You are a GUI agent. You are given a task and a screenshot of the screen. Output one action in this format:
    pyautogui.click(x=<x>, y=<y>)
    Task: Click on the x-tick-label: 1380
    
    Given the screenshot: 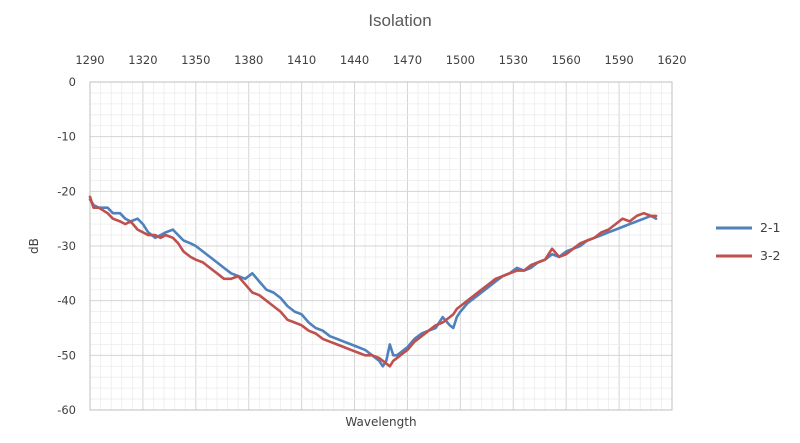 What is the action you would take?
    pyautogui.click(x=248, y=60)
    